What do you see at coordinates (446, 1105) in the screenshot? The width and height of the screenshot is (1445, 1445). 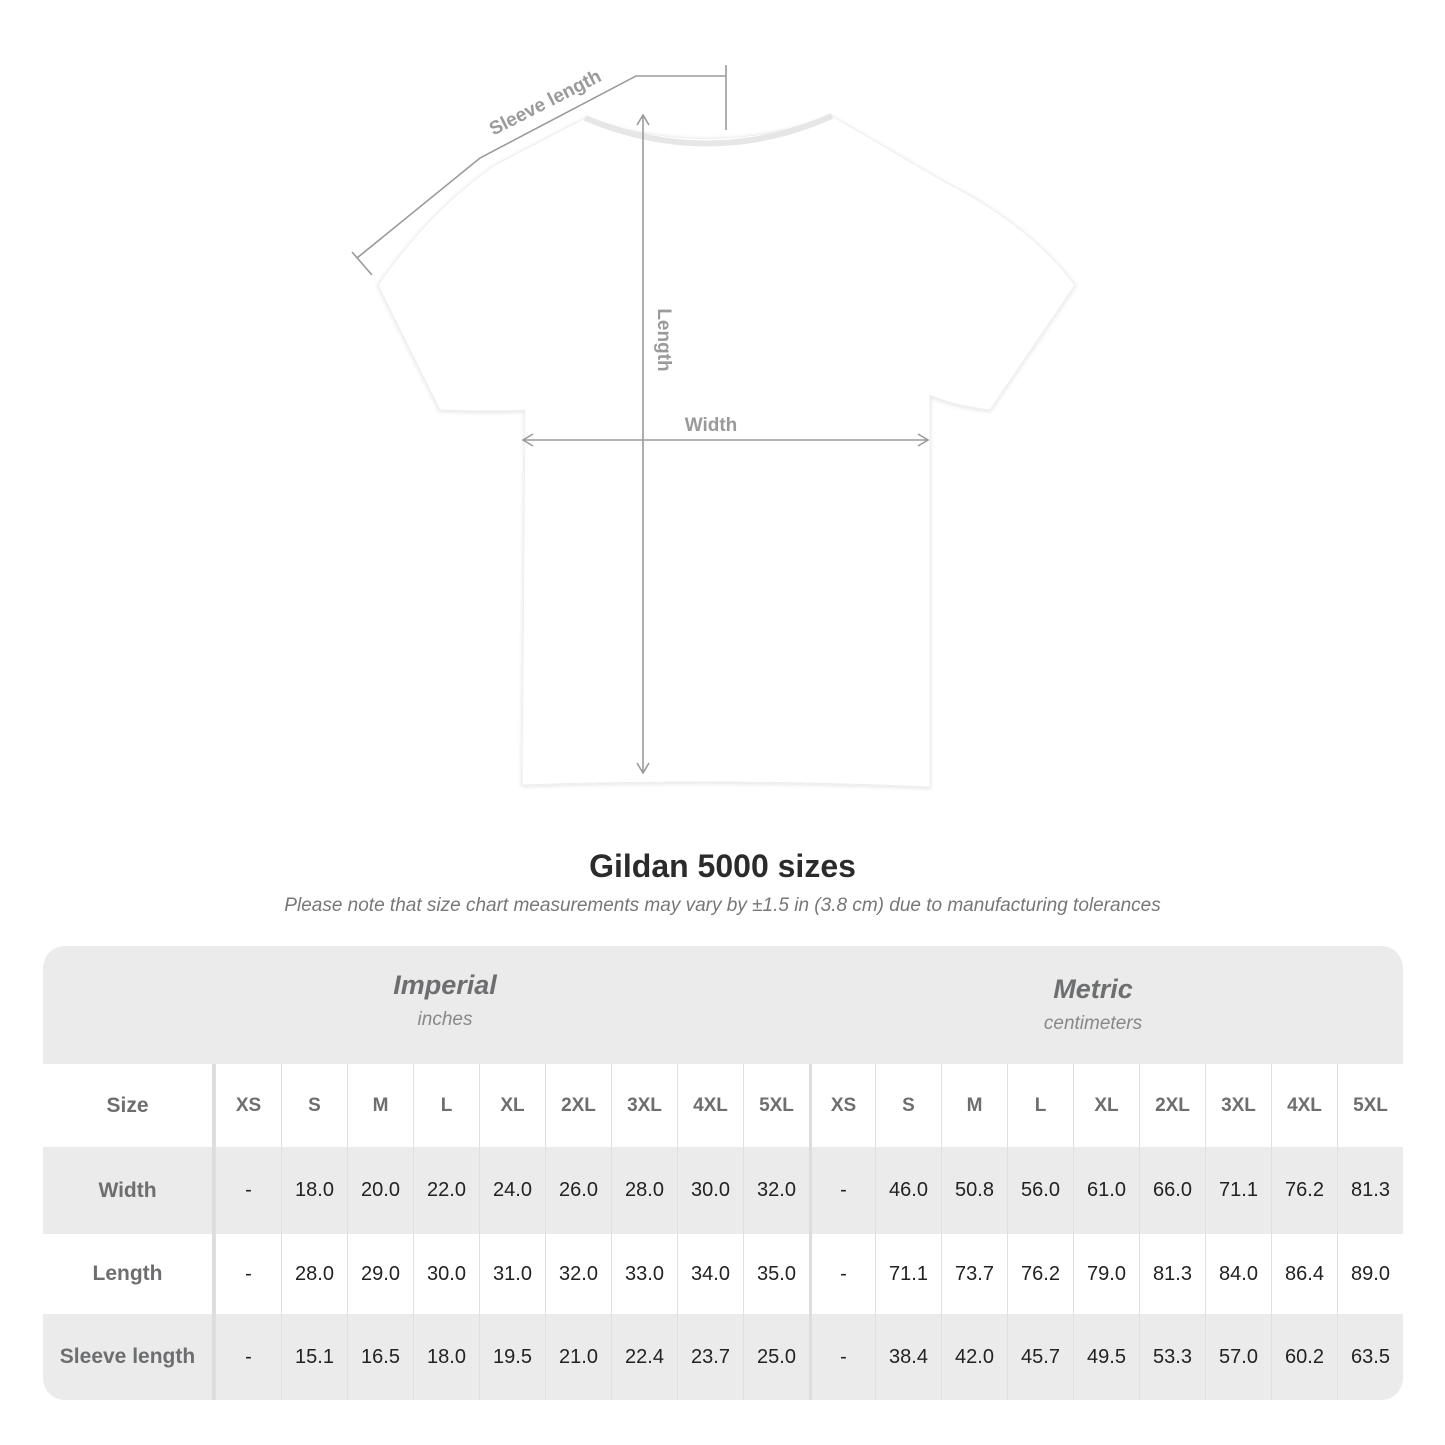 I see `imperial-size-L: L` at bounding box center [446, 1105].